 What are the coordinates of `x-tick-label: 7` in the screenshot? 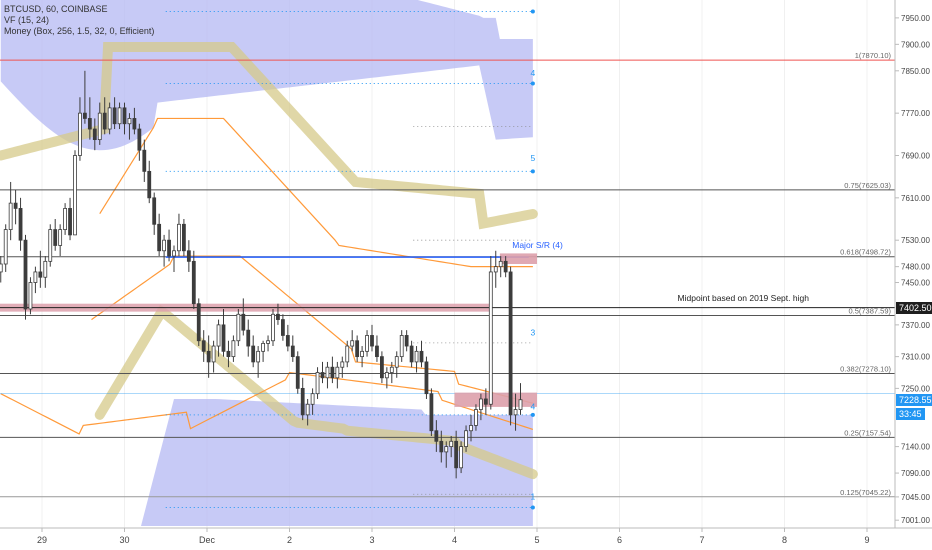 It's located at (701, 540).